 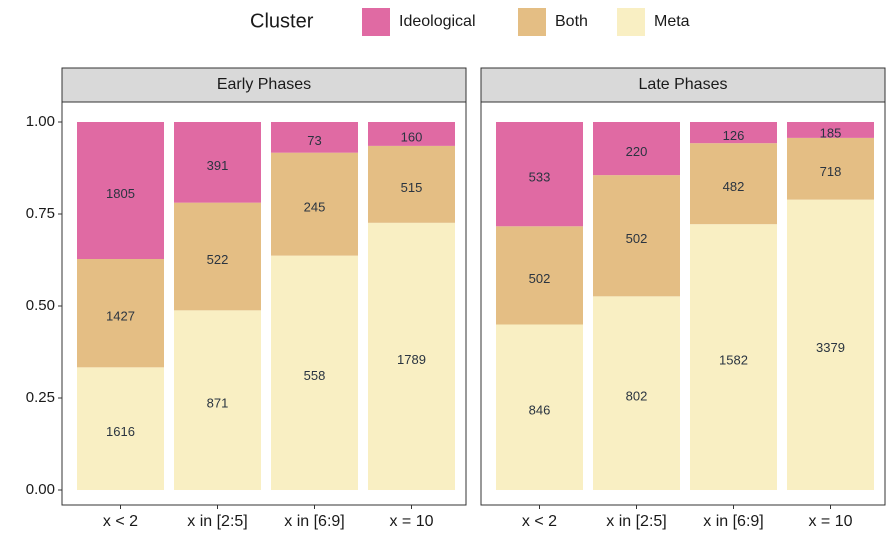 What do you see at coordinates (120, 431) in the screenshot?
I see `data-label: 1616` at bounding box center [120, 431].